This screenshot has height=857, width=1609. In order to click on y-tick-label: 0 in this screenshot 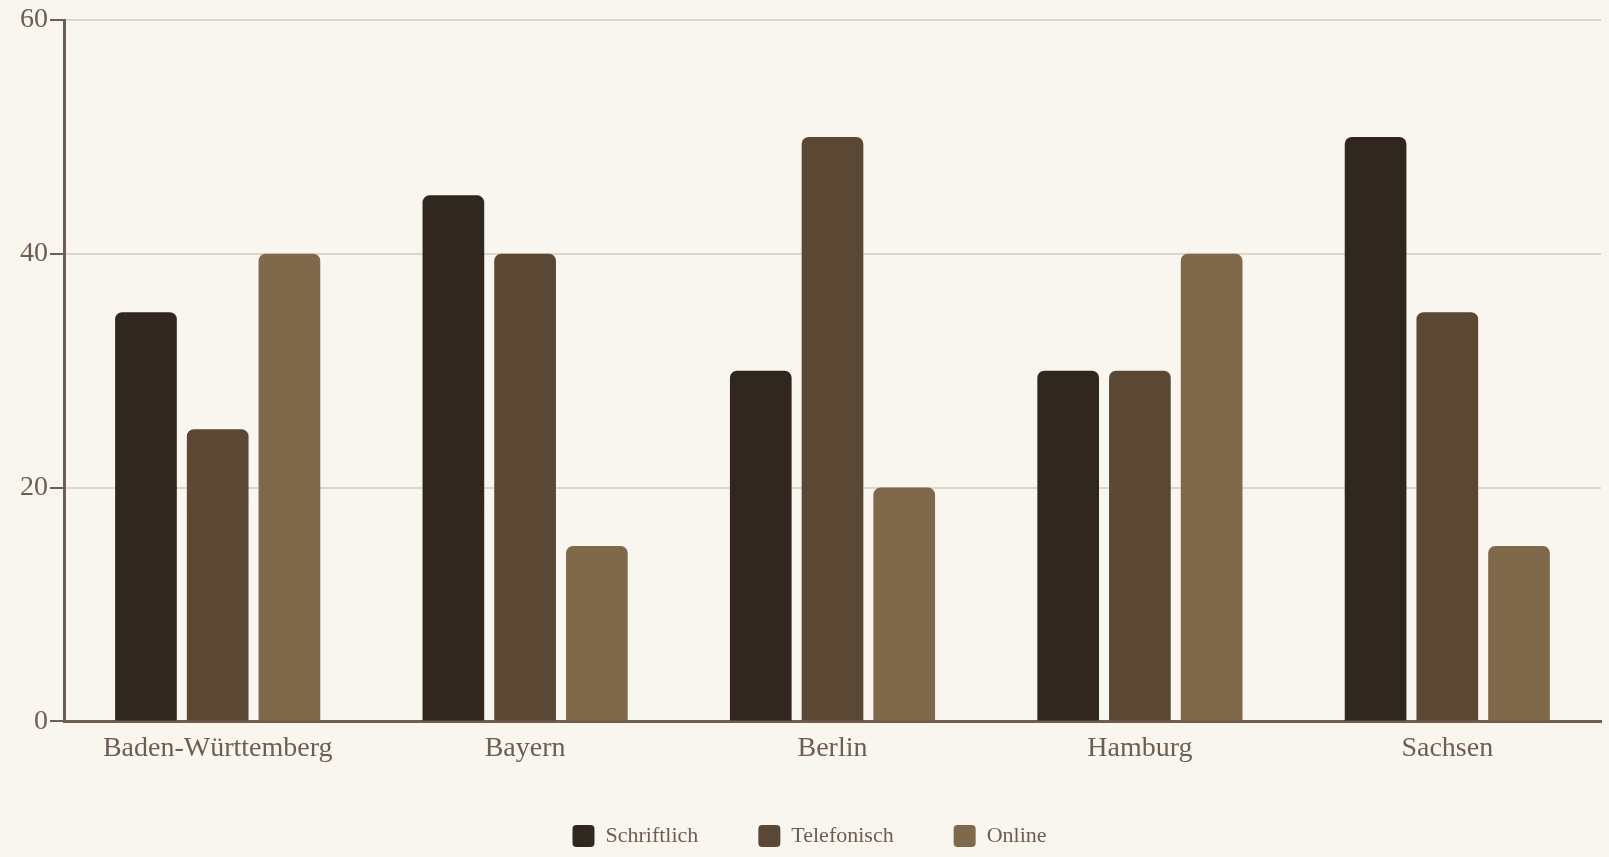, I will do `click(41, 719)`.